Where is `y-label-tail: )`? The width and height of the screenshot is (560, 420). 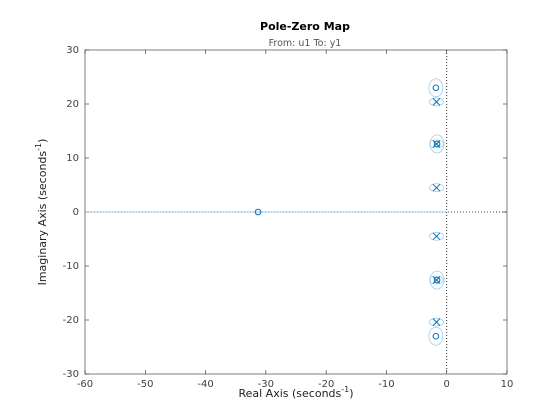
y-label-tail: ) is located at coordinates (42, 141).